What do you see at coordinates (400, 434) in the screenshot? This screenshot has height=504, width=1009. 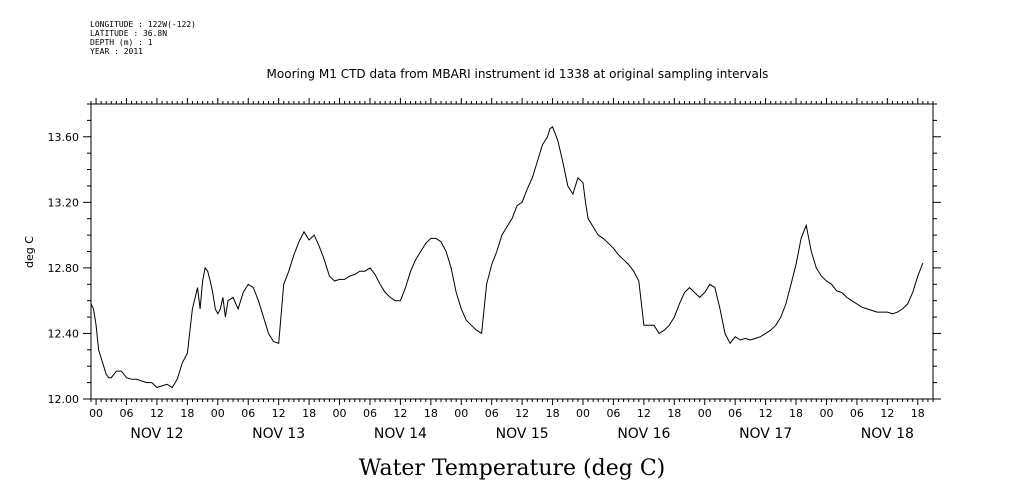 I see `x-day-label: NOV 14` at bounding box center [400, 434].